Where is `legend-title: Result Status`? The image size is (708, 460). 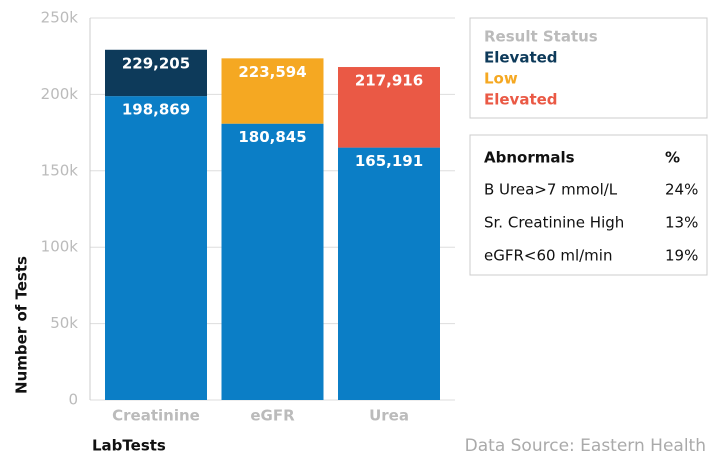
legend-title: Result Status is located at coordinates (541, 37).